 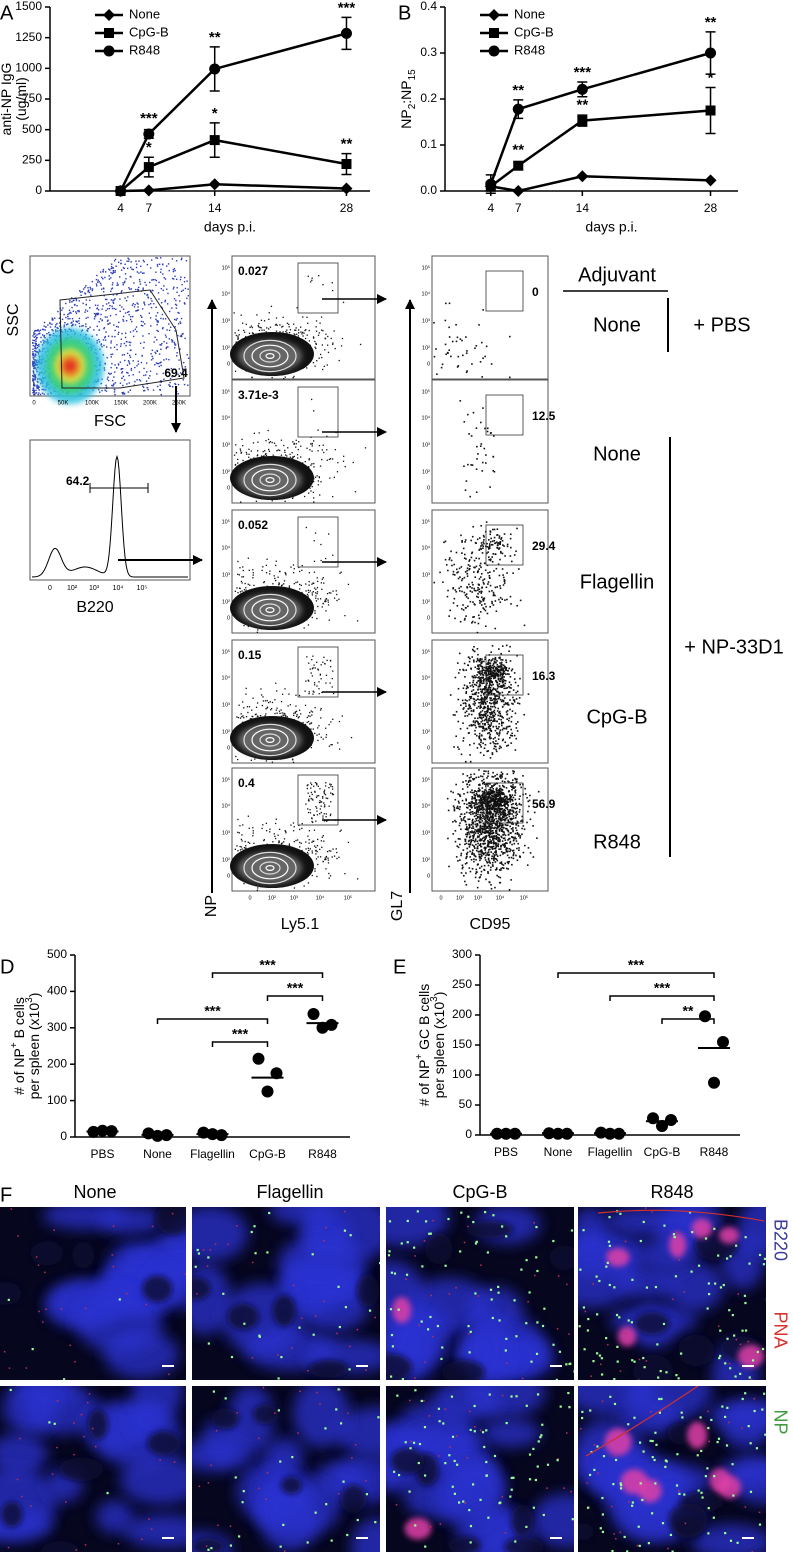 What do you see at coordinates (529, 49) in the screenshot?
I see `legend-label: R848` at bounding box center [529, 49].